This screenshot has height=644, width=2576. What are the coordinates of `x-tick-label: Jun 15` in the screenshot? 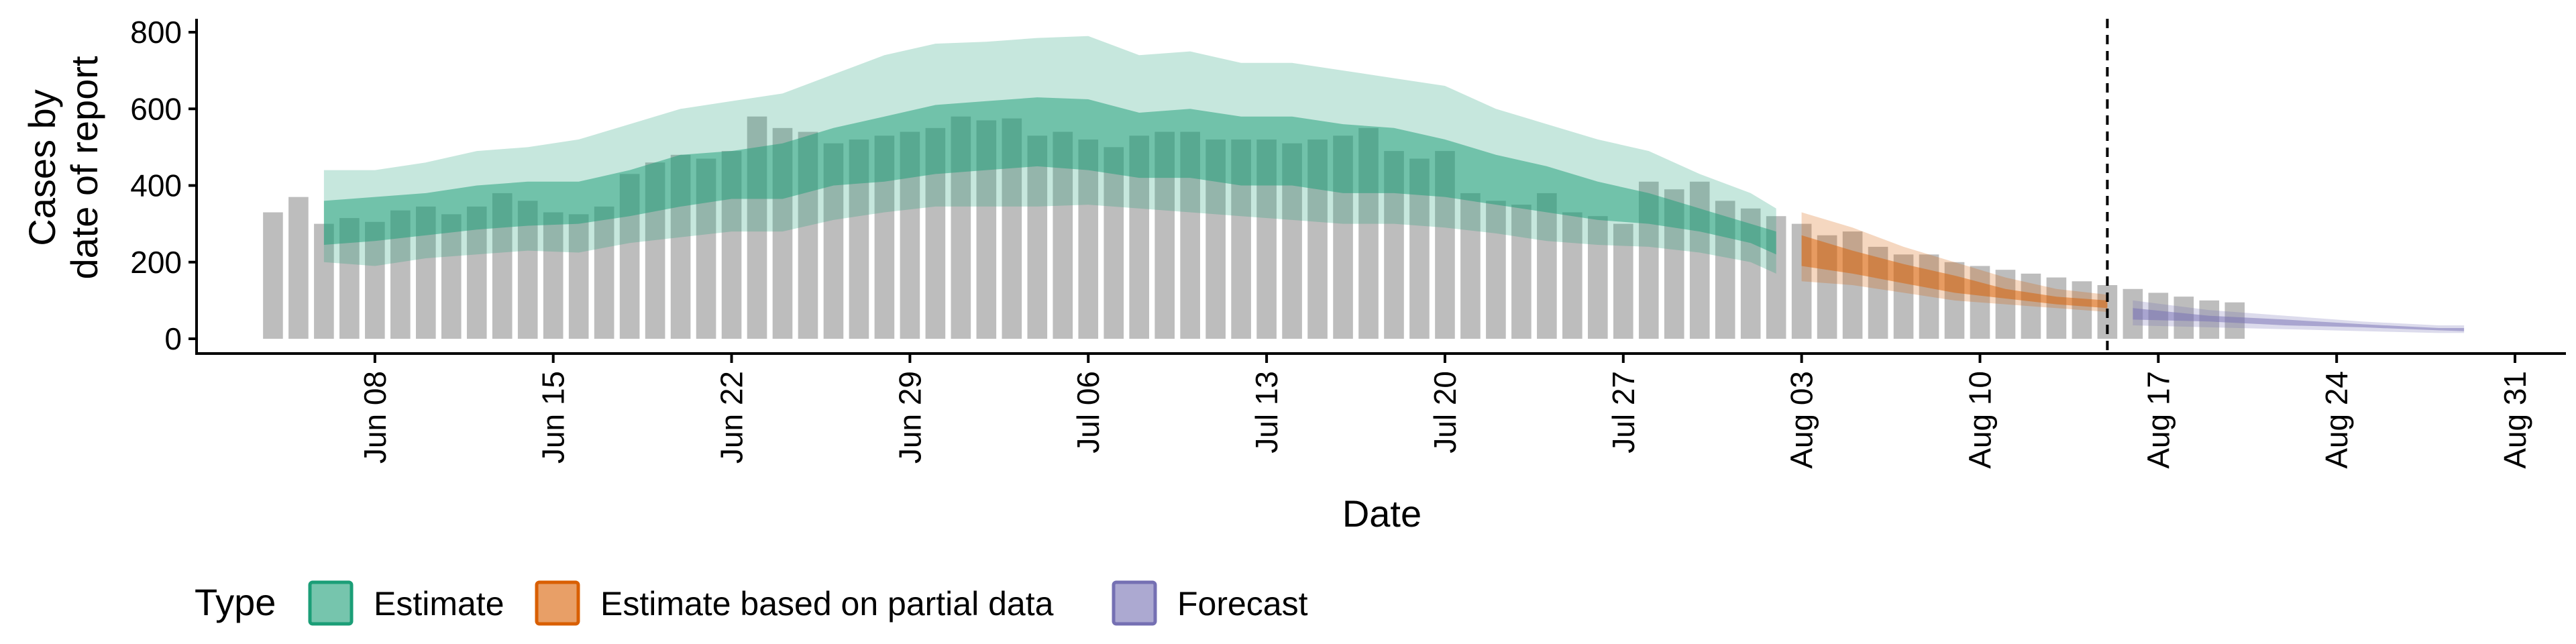 It's located at (553, 417).